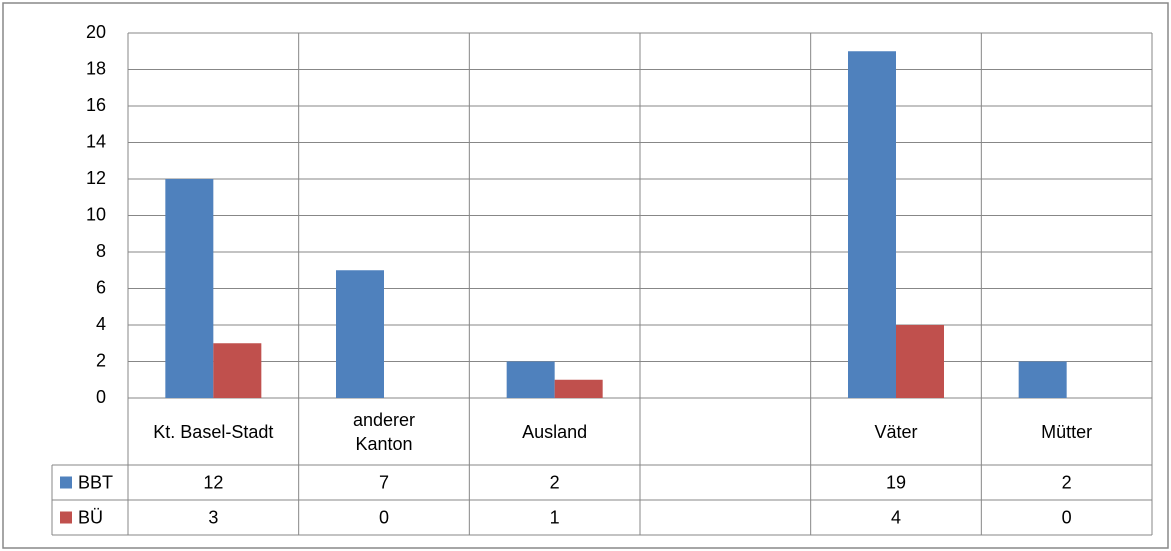  I want to click on x-tick-label: Väter, so click(896, 431).